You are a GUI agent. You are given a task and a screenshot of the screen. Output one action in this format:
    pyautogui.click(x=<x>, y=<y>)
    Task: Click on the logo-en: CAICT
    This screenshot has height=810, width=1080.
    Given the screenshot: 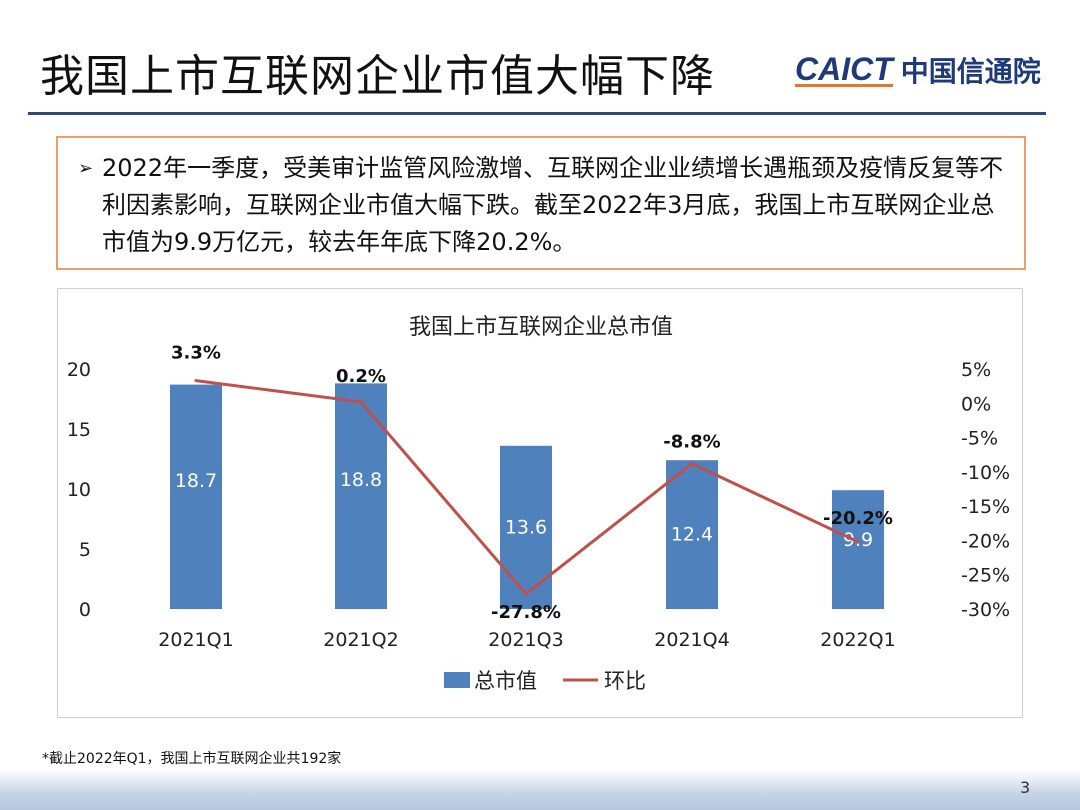 What is the action you would take?
    pyautogui.click(x=844, y=68)
    